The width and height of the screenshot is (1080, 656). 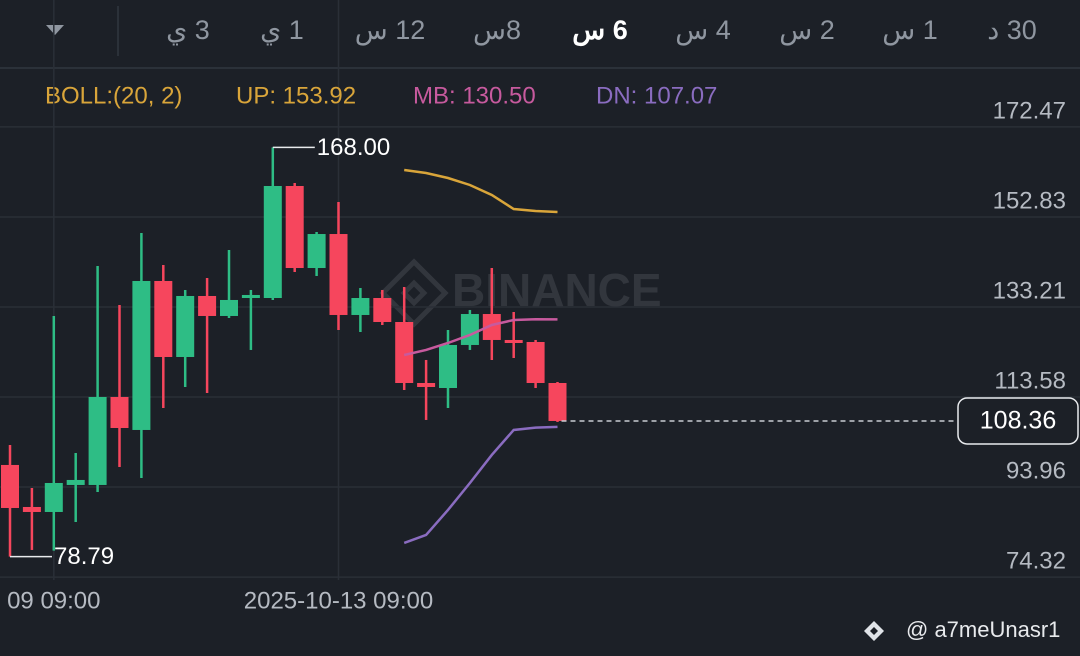 I want to click on timeframe-tab: 1 ي, so click(x=282, y=30).